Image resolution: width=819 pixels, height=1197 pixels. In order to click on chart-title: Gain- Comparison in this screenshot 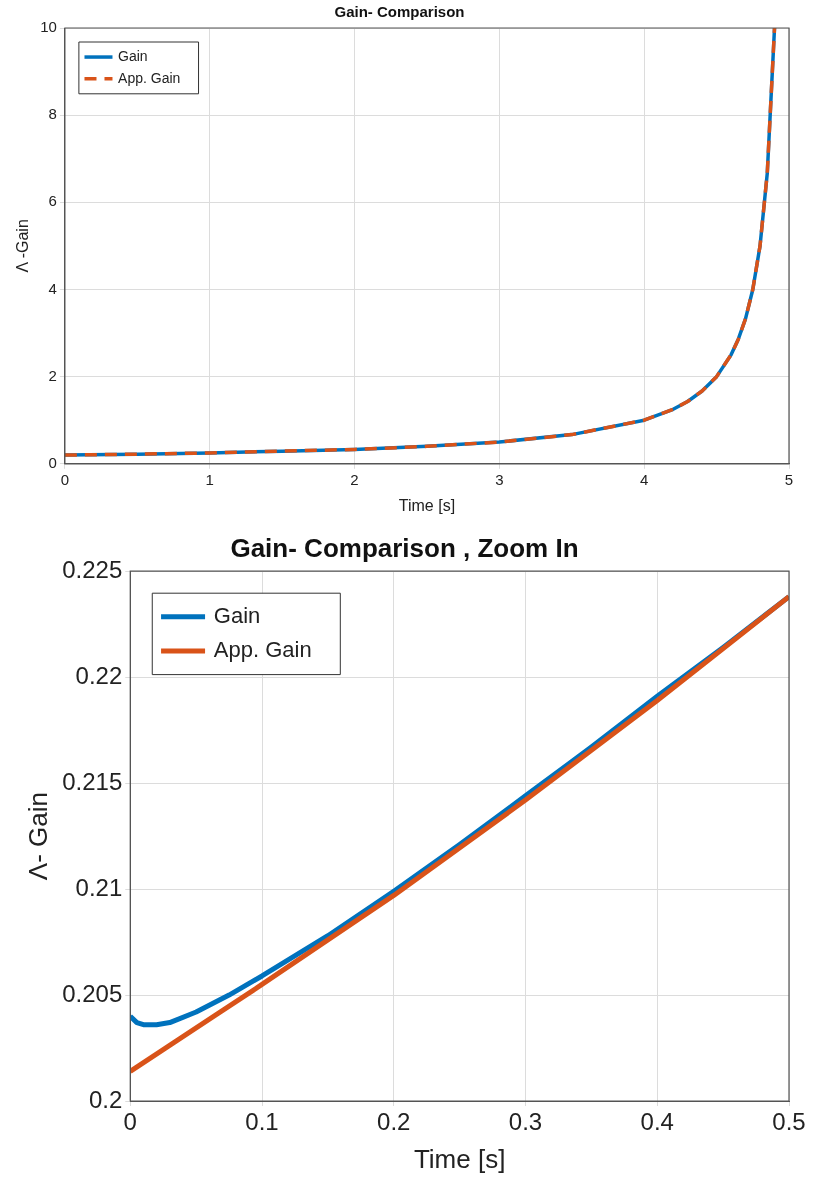, I will do `click(399, 12)`.